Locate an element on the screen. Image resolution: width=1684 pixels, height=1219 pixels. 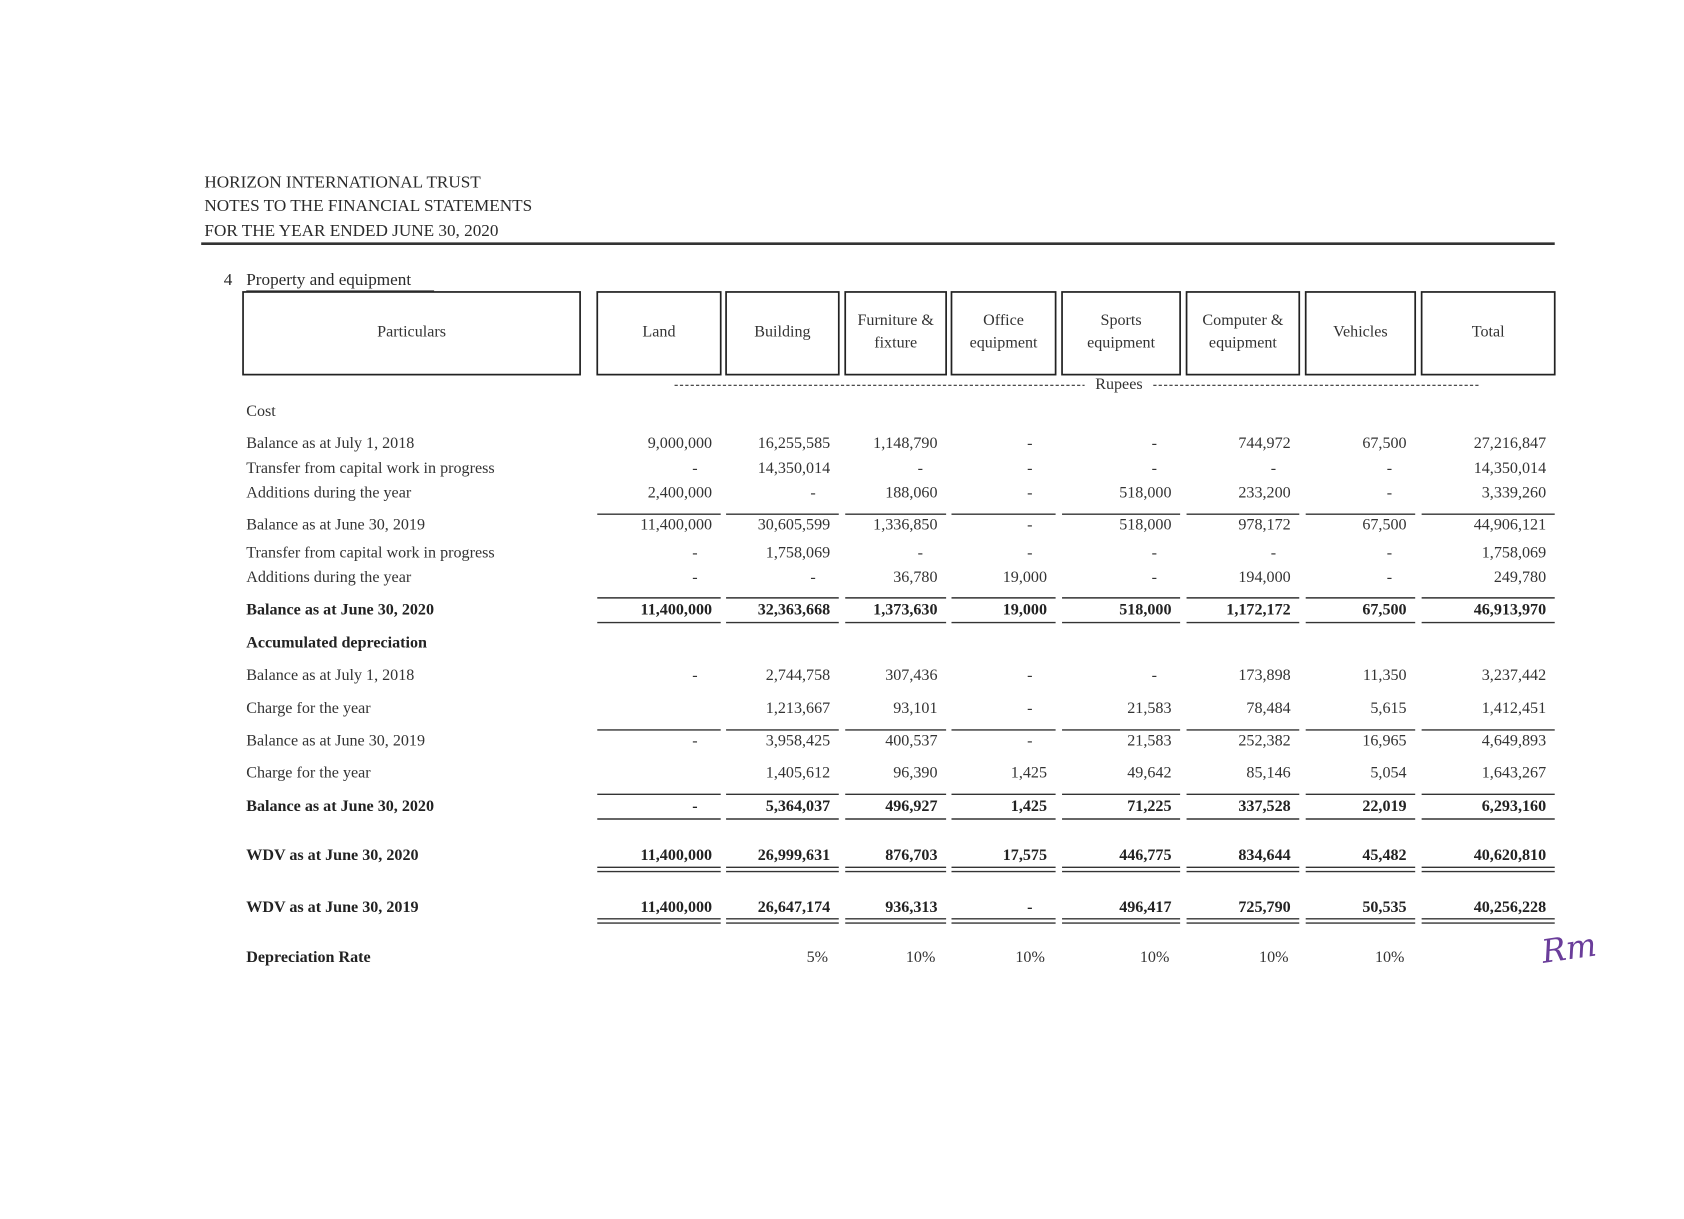
cell: 978,172 is located at coordinates (1264, 525).